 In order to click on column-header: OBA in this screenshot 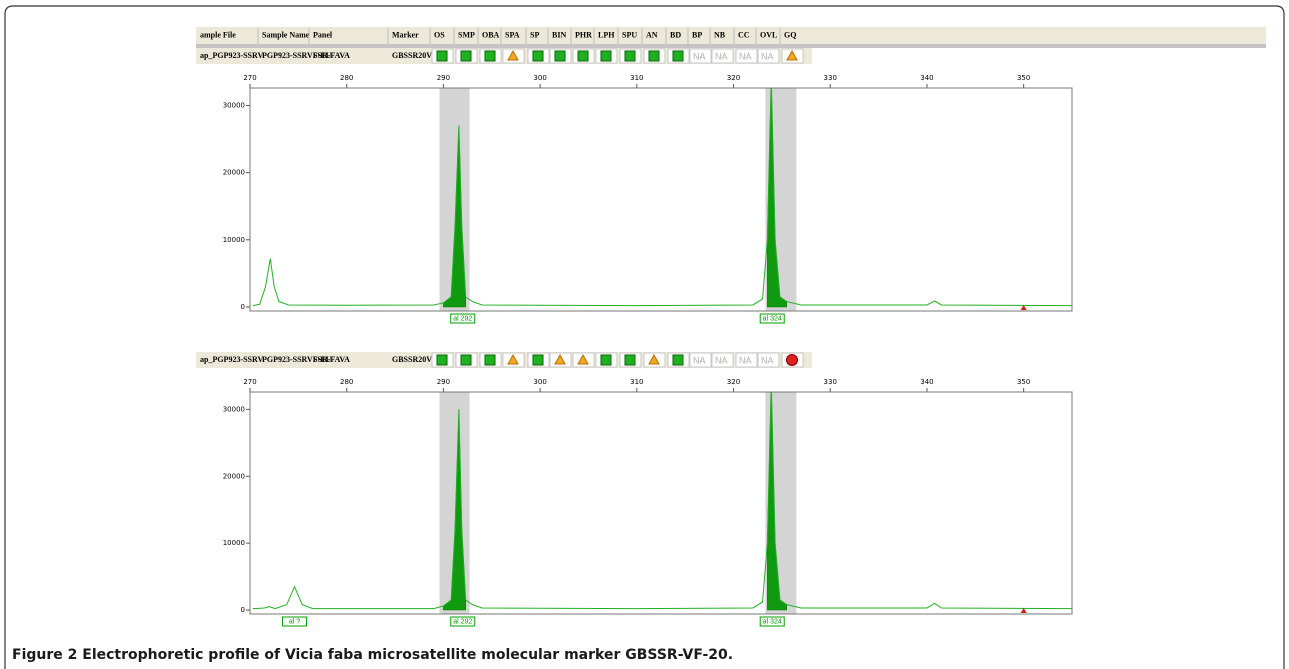, I will do `click(491, 34)`.